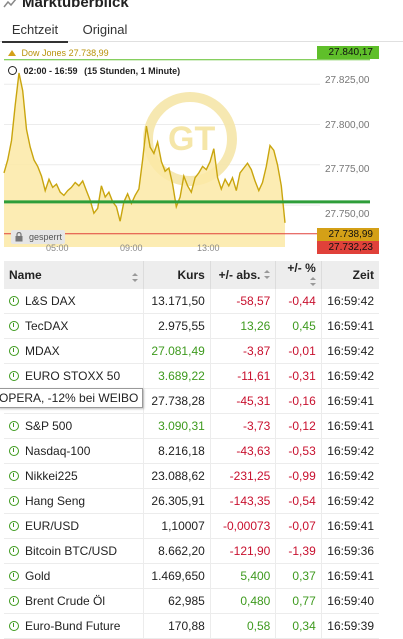  I want to click on time-cell: 16:59:36, so click(350, 551).